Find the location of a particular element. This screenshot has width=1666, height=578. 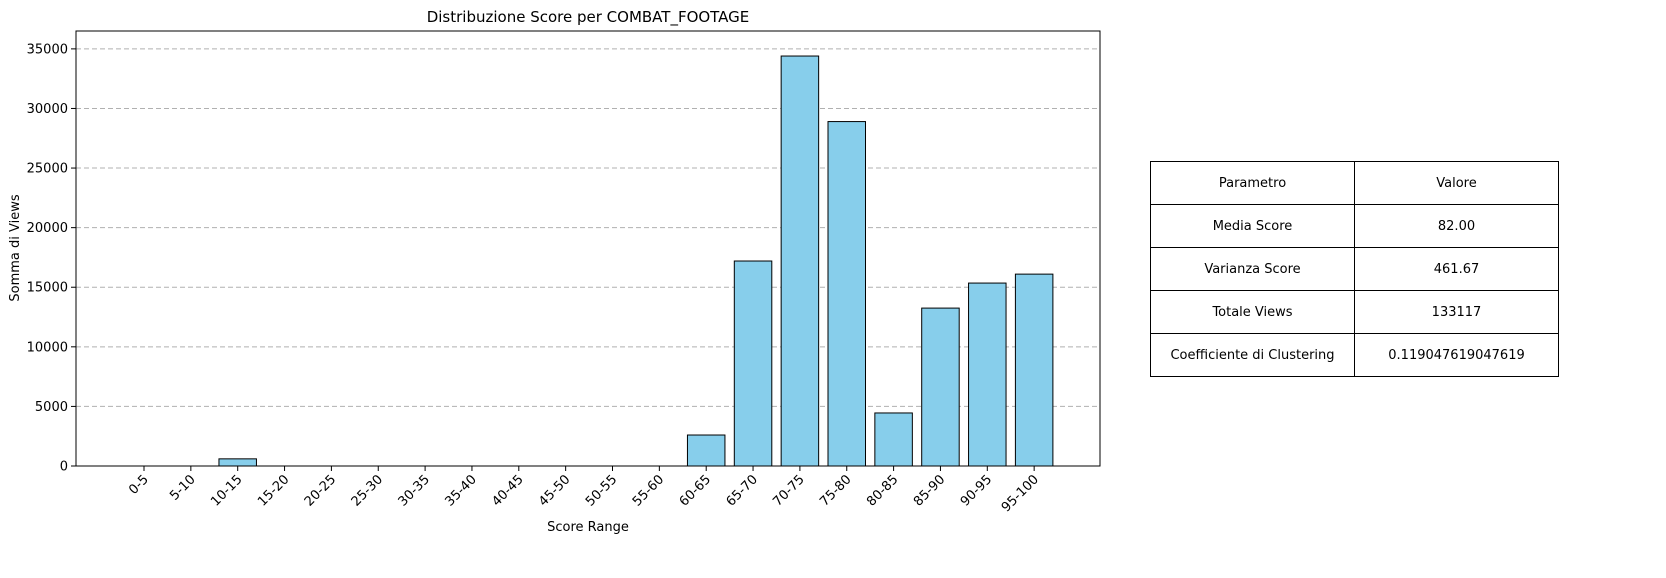

table-cell: Coefficiente di Clustering is located at coordinates (1252, 355).